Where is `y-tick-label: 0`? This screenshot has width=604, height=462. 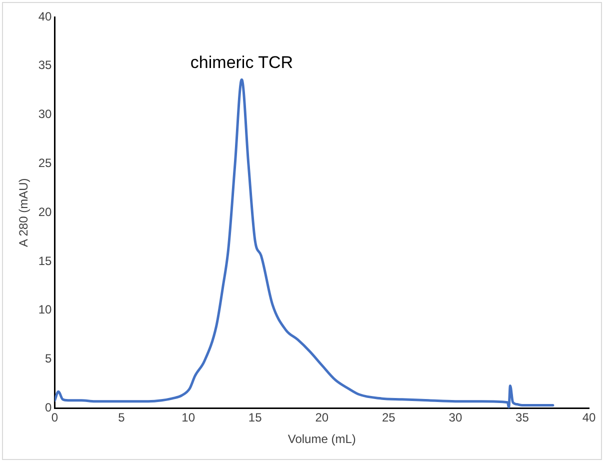
y-tick-label: 0 is located at coordinates (48, 407).